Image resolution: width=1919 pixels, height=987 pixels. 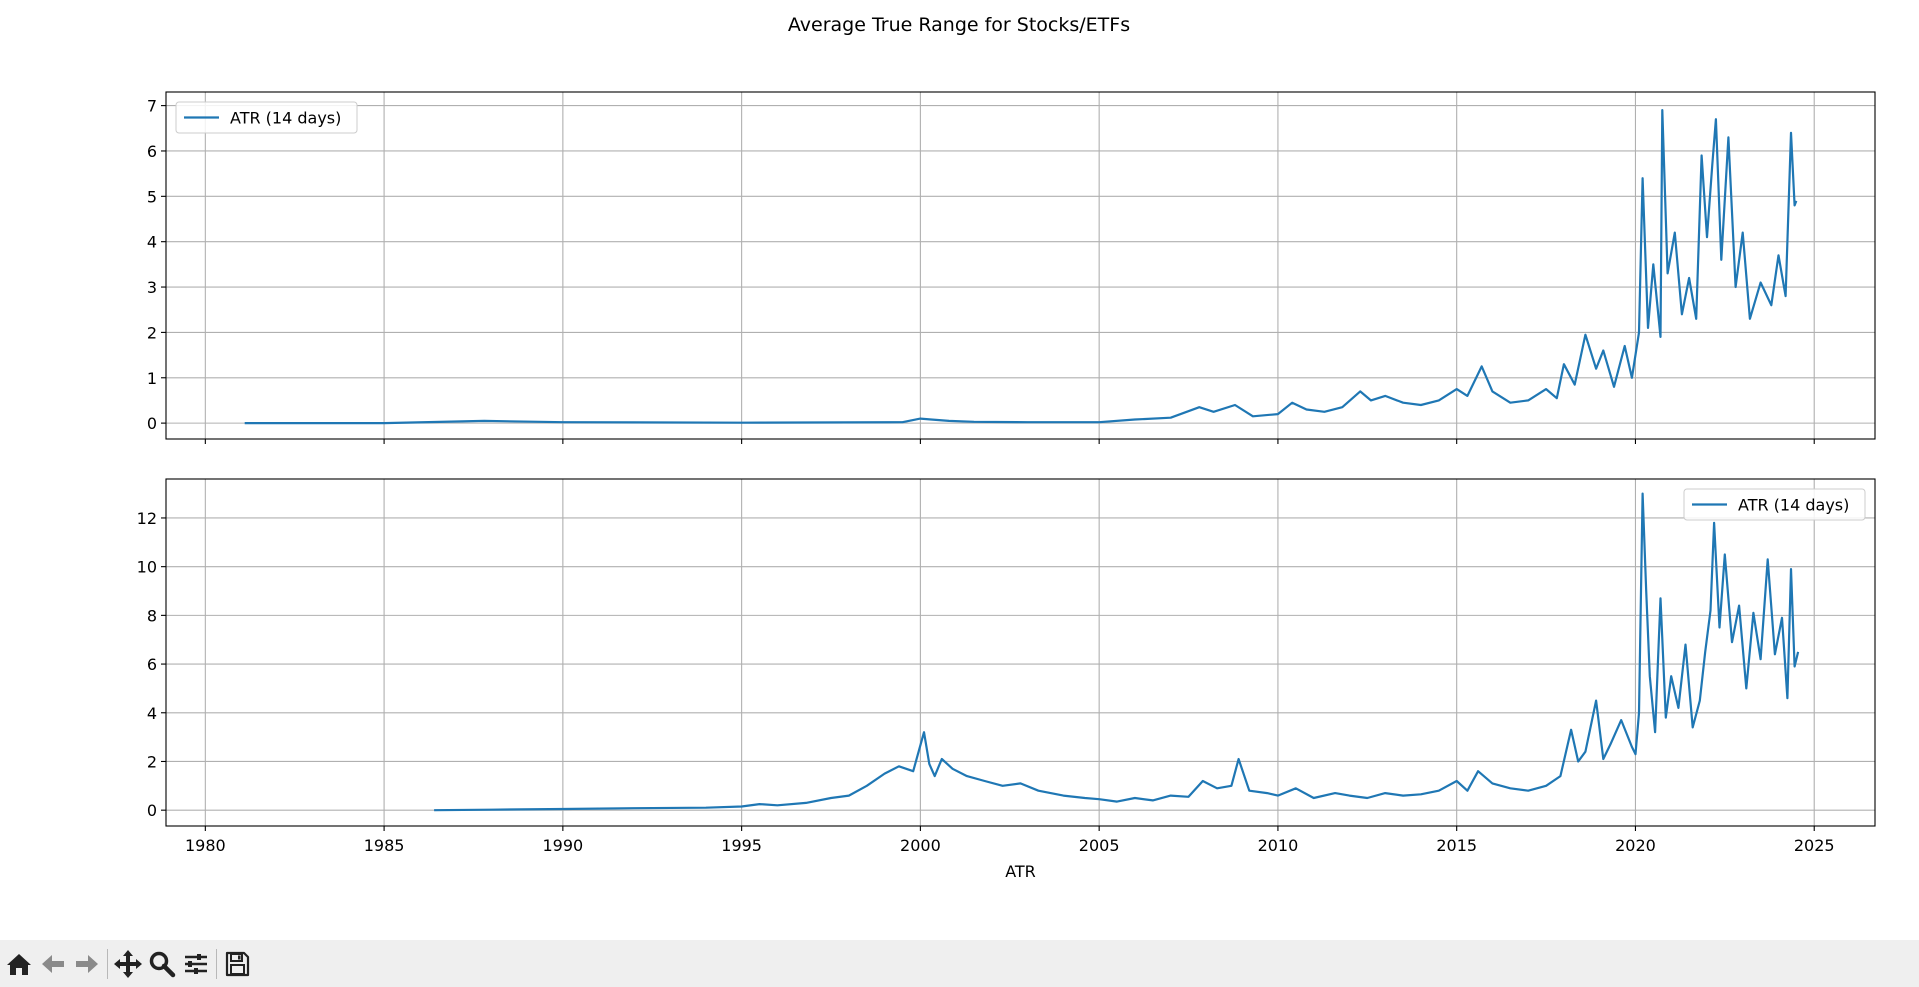 What do you see at coordinates (1456, 845) in the screenshot?
I see `x-tick-label: 2015` at bounding box center [1456, 845].